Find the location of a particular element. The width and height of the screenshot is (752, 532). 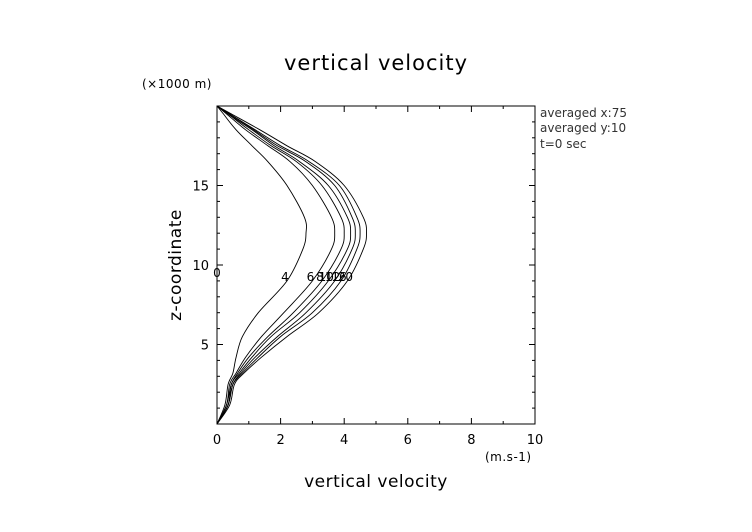

y-axis-unit: (×1000 m) is located at coordinates (177, 84).